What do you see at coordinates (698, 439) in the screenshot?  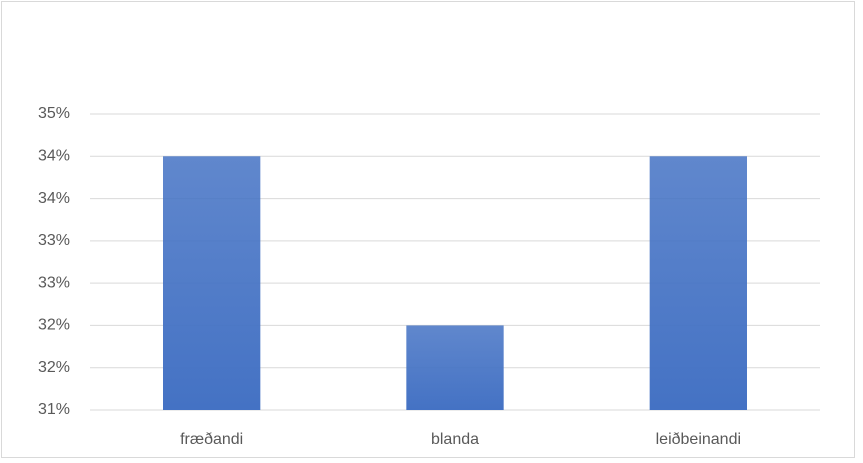 I see `x-tick-label: leiðbeinandi` at bounding box center [698, 439].